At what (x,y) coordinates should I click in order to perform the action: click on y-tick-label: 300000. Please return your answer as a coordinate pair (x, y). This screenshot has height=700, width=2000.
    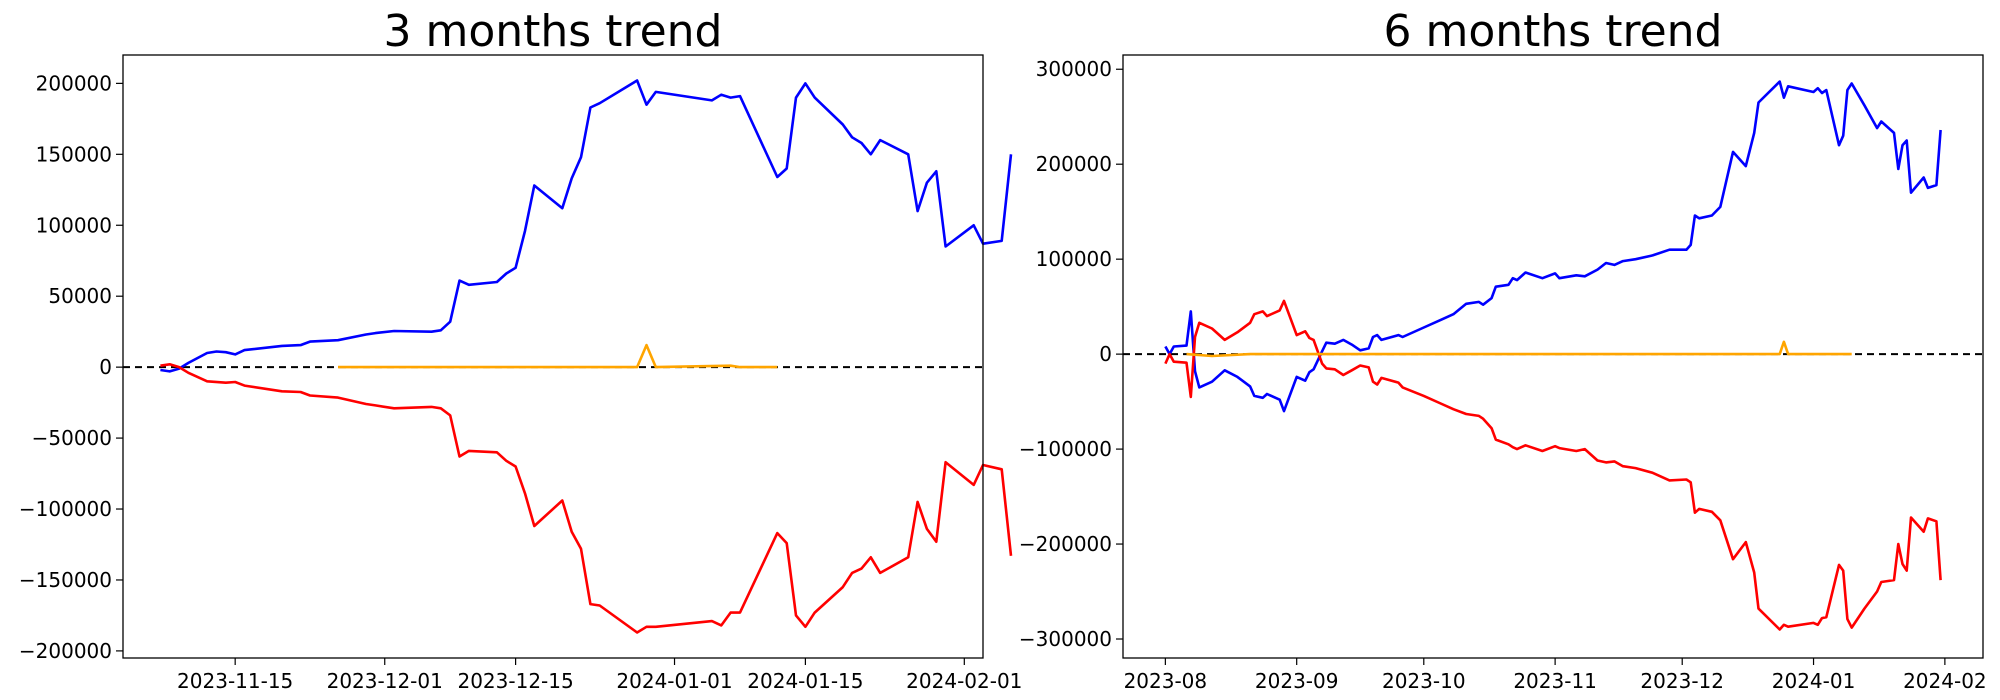
    Looking at the image, I should click on (1074, 69).